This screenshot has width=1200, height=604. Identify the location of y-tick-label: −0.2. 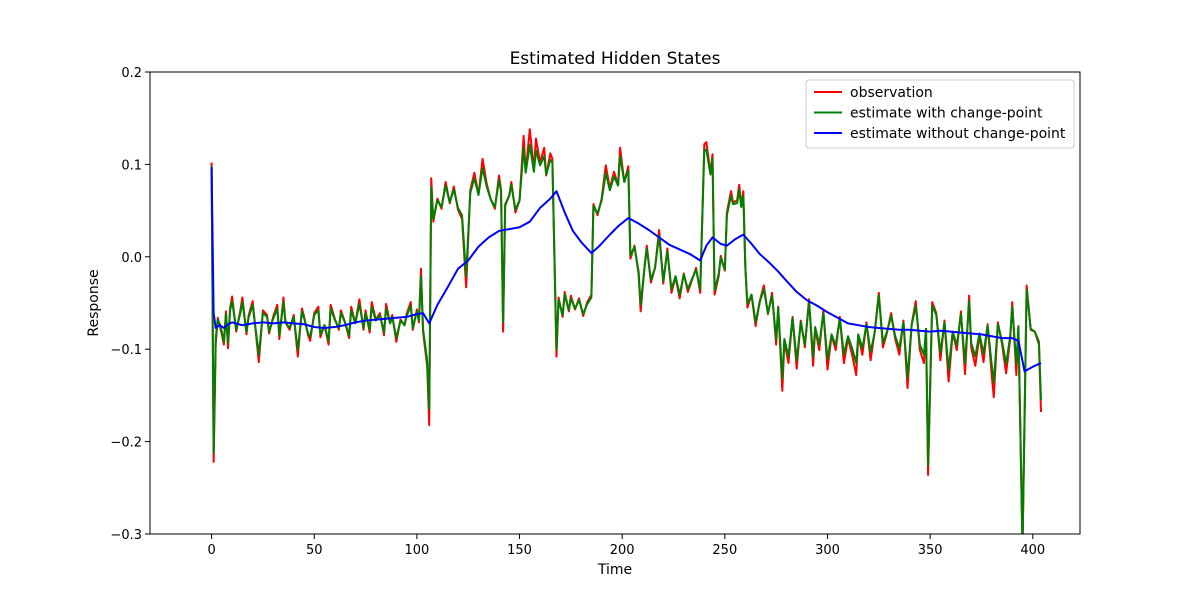
(126, 443).